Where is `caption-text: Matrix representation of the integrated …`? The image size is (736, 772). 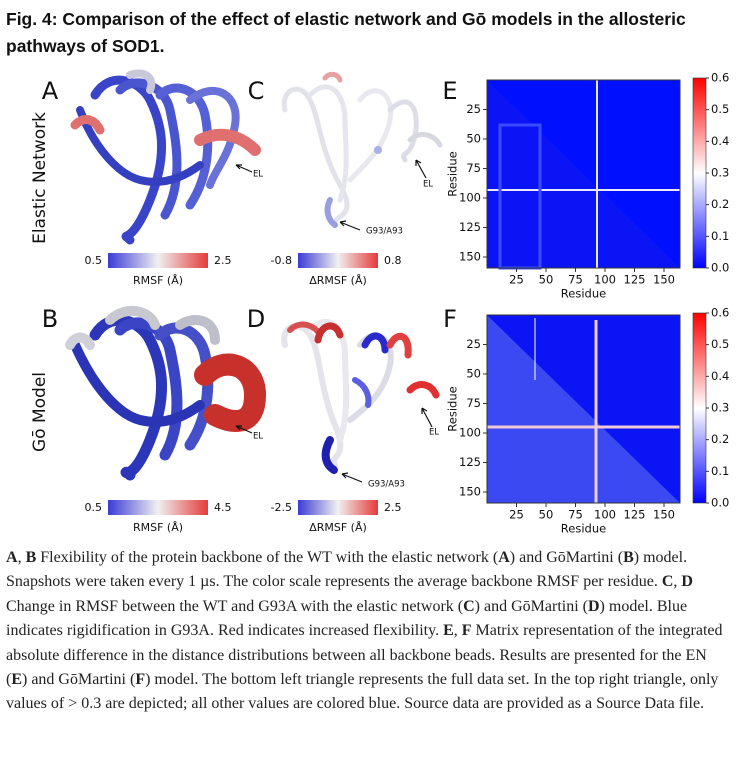 caption-text: Matrix representation of the integrated … is located at coordinates (364, 655).